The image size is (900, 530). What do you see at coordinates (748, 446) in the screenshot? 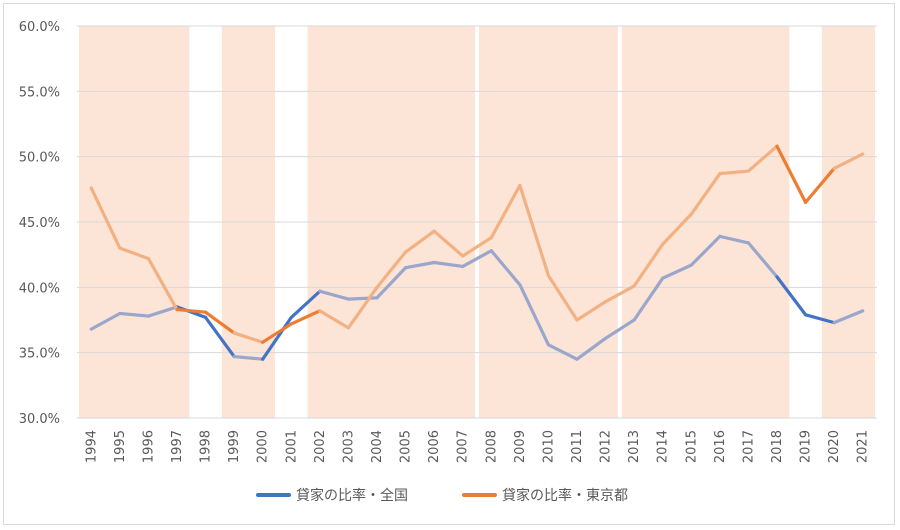
I see `x-tick-label: 2017` at bounding box center [748, 446].